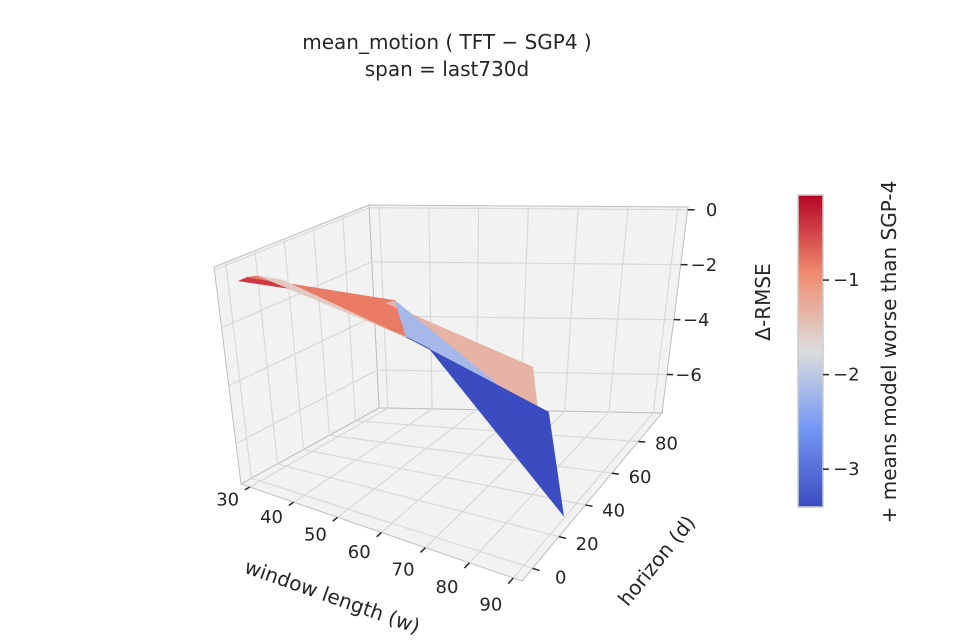 This screenshot has height=640, width=960. Describe the element at coordinates (446, 42) in the screenshot. I see `chart-title: mean_motion ( TFT − SGP4 )` at that location.